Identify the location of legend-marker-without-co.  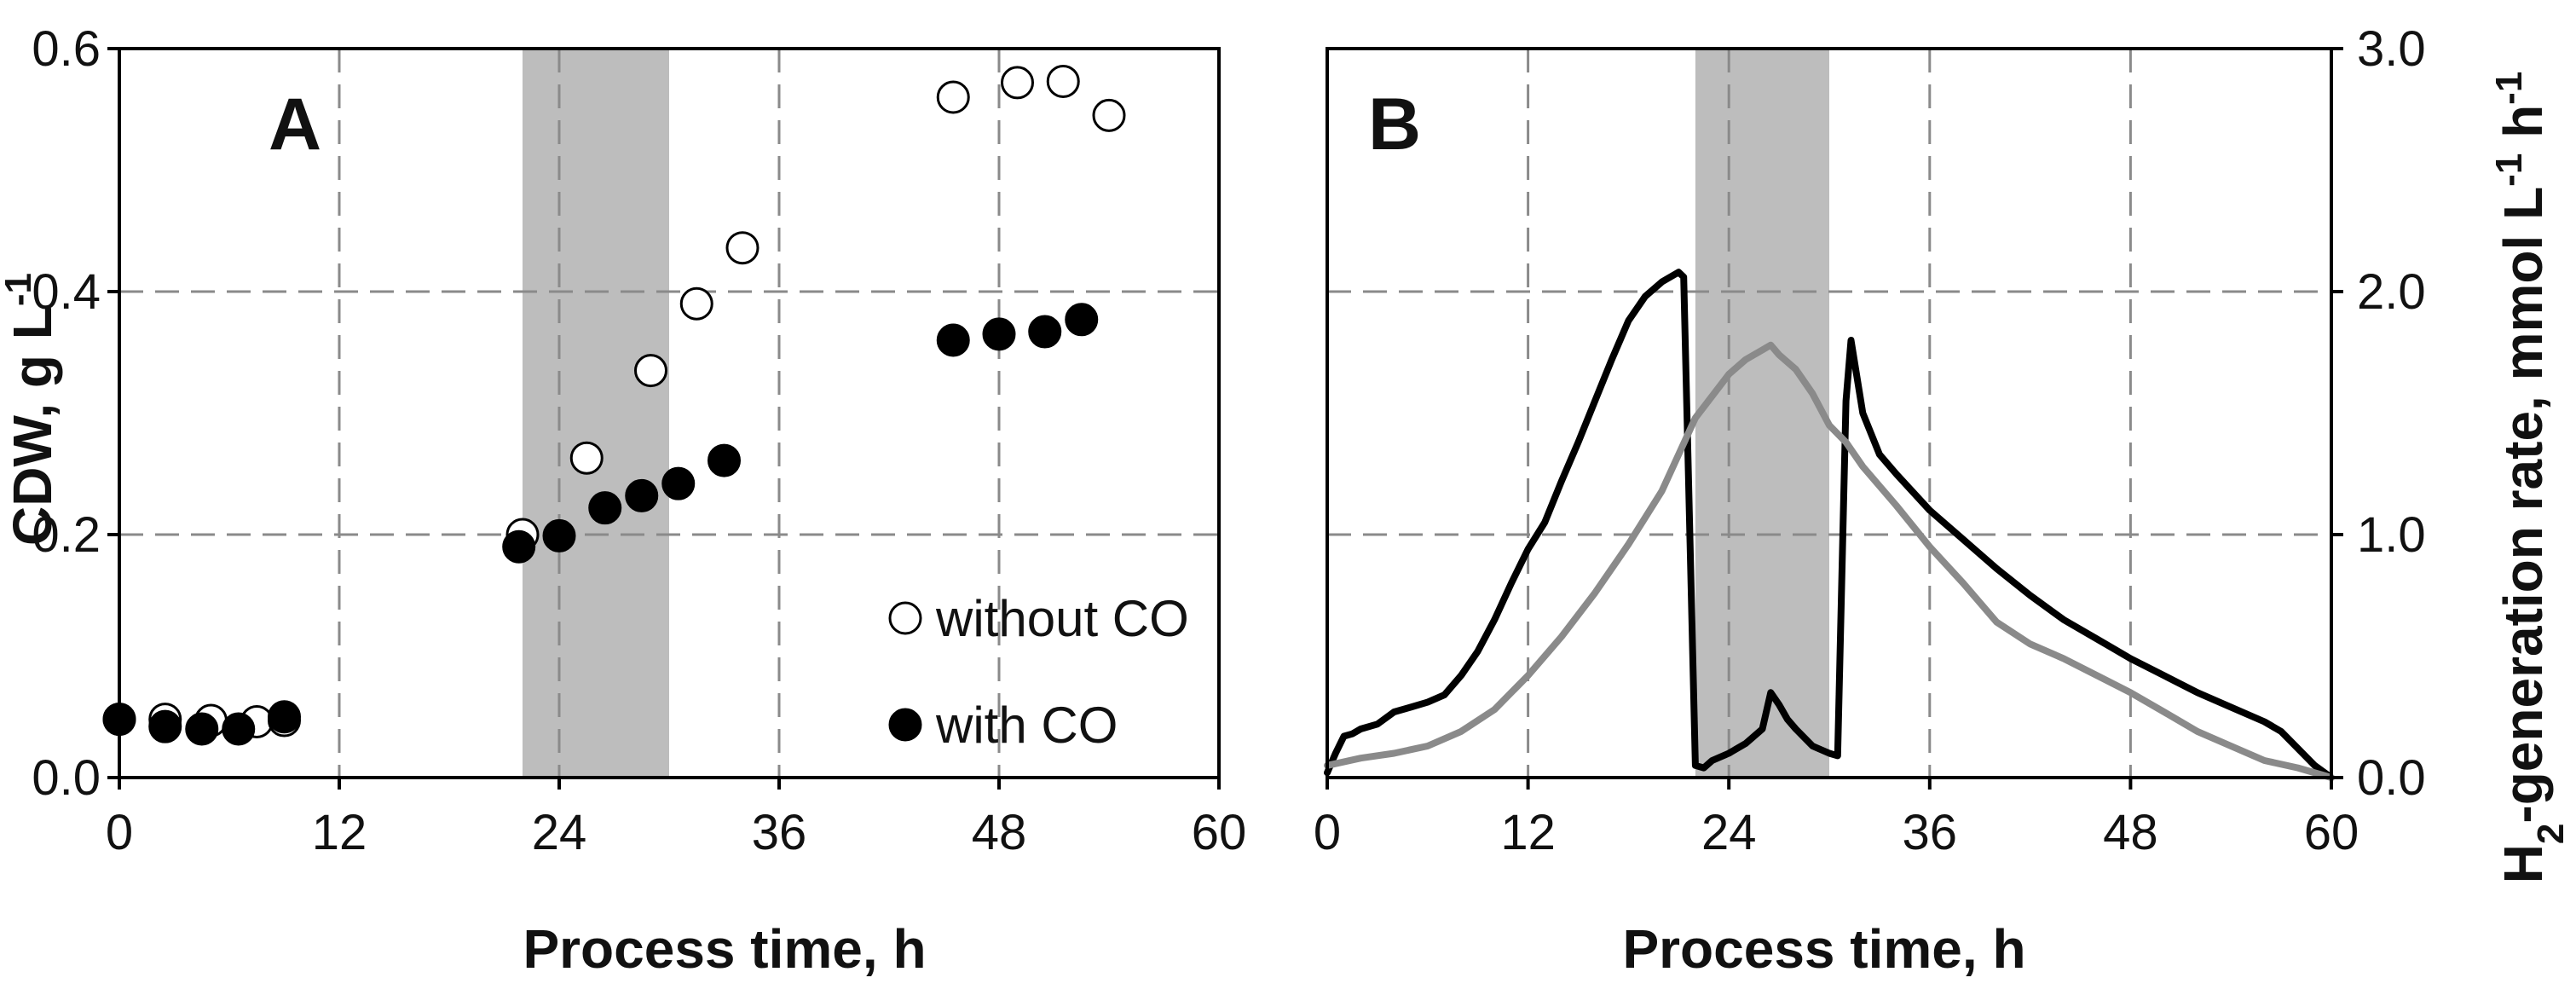
(905, 618).